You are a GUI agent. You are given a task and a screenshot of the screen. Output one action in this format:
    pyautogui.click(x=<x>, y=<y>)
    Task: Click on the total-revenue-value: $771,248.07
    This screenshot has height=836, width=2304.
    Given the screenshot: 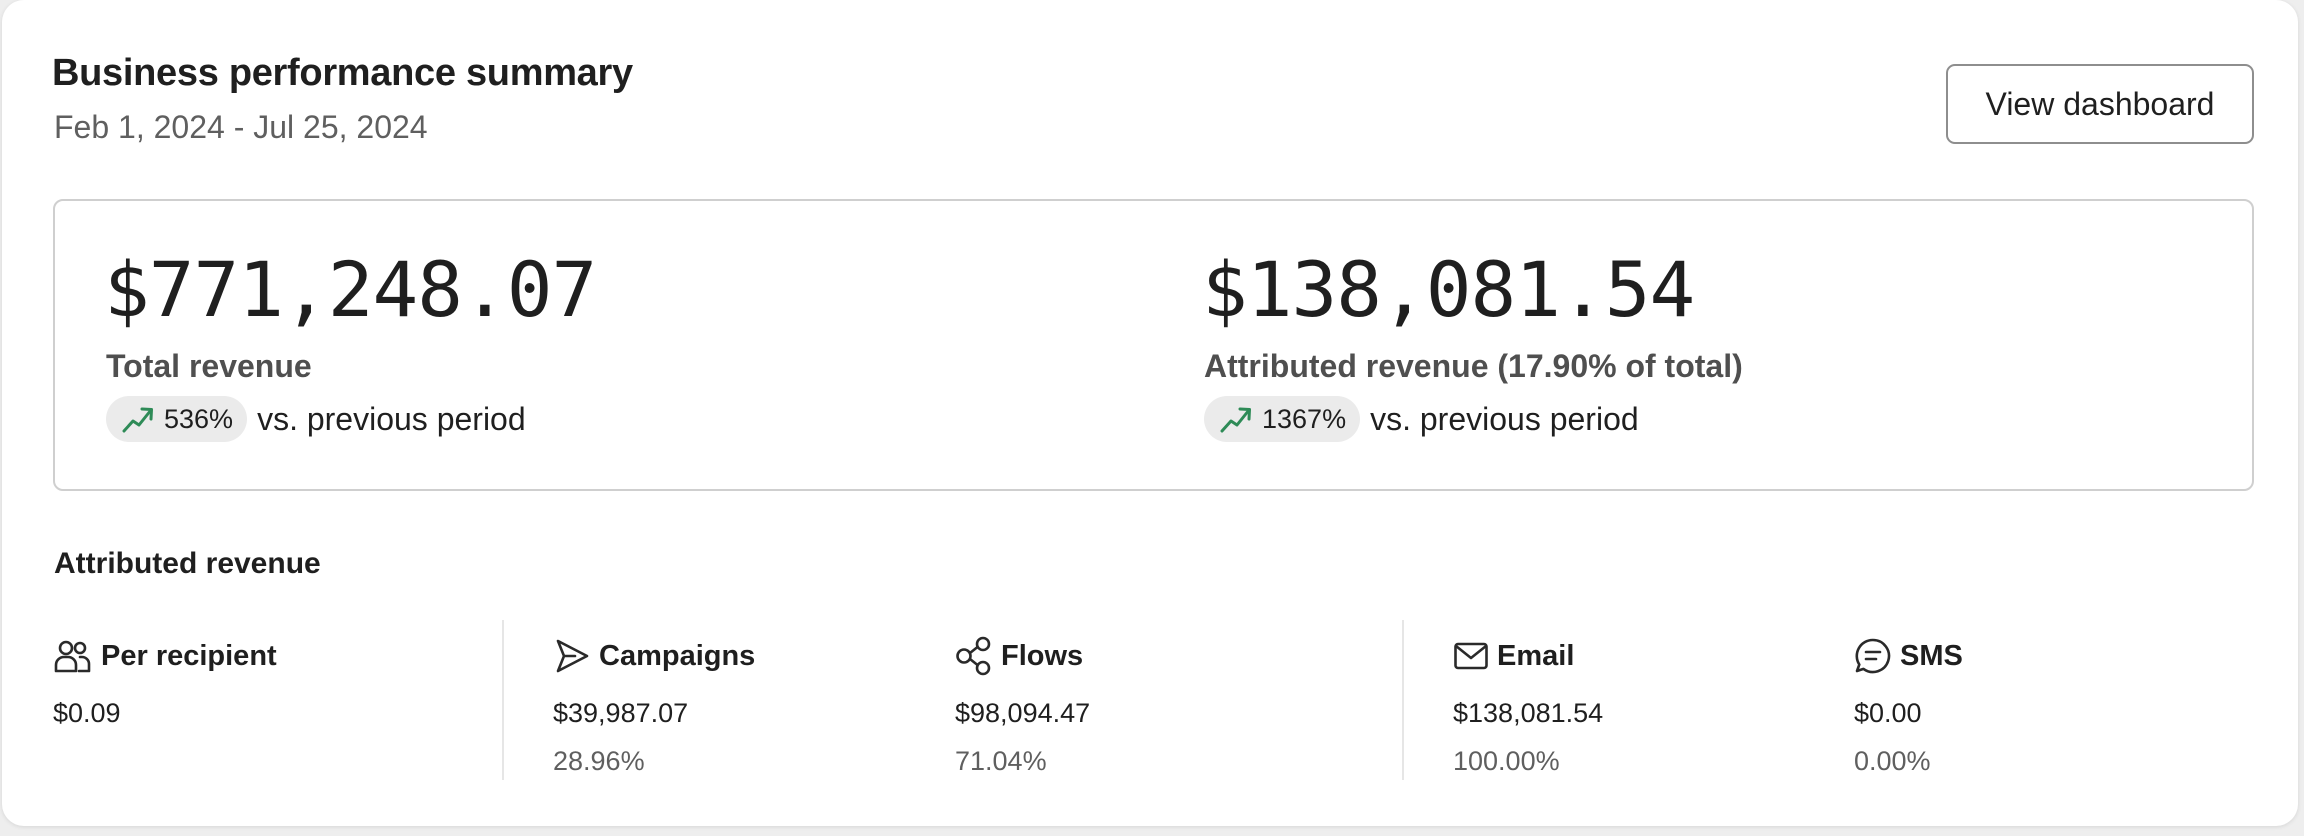 What is the action you would take?
    pyautogui.click(x=350, y=289)
    